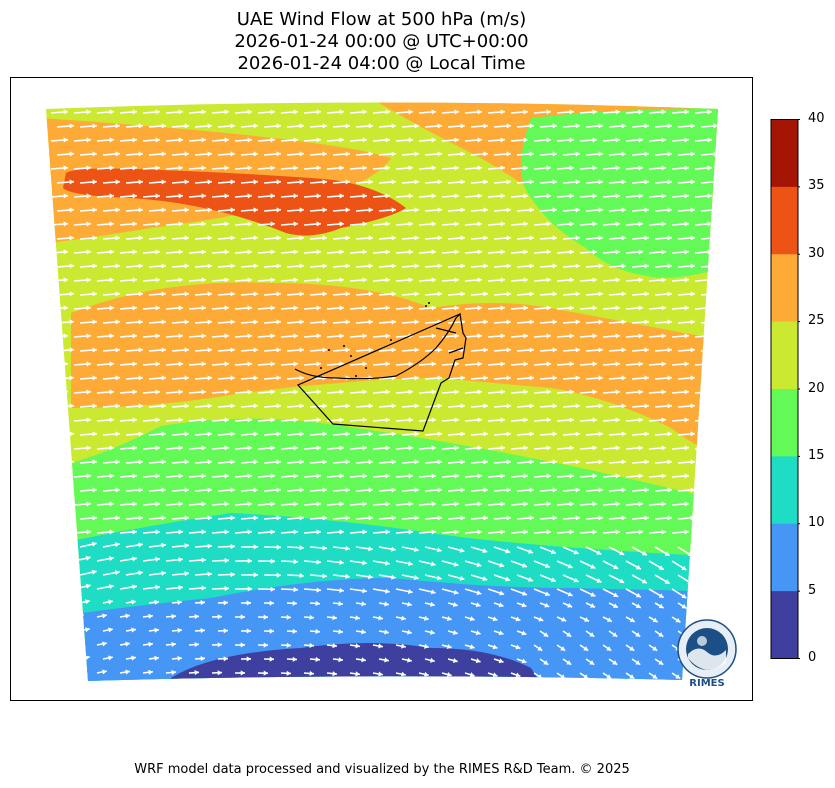 Image resolution: width=835 pixels, height=788 pixels. What do you see at coordinates (375, 339) in the screenshot?
I see `uae-islands` at bounding box center [375, 339].